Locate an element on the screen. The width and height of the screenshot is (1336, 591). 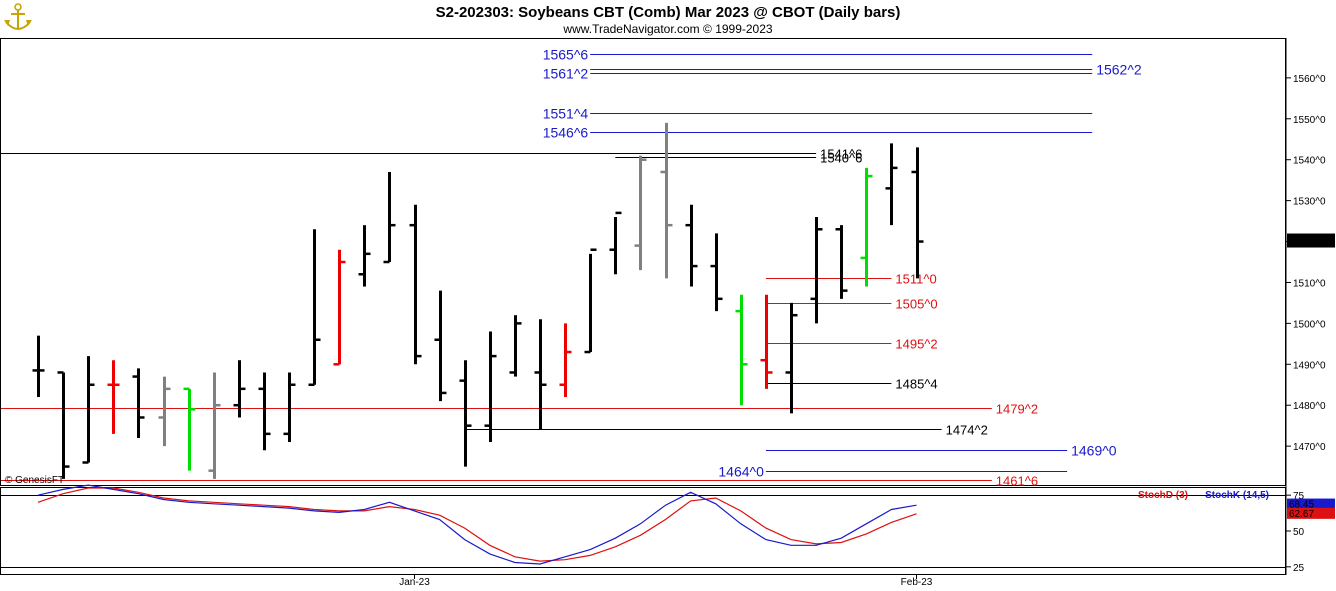
stoch-d-line is located at coordinates (477, 524).